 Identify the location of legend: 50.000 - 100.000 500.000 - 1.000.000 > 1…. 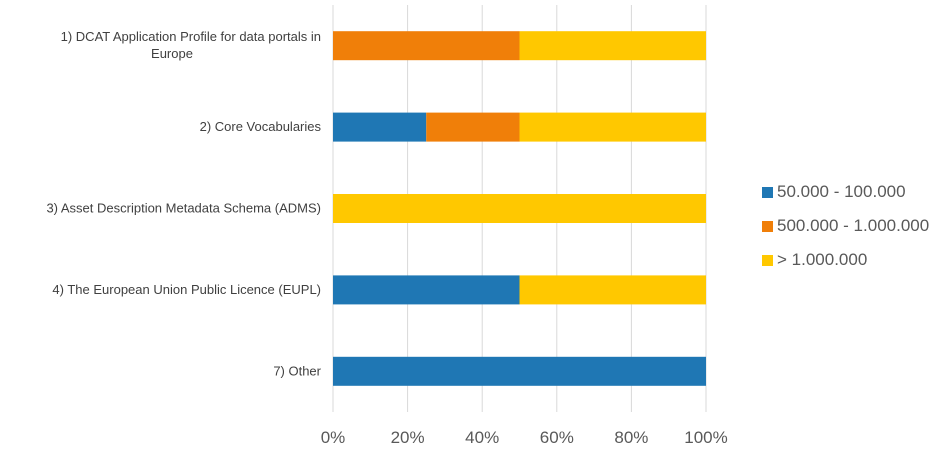
(845, 226).